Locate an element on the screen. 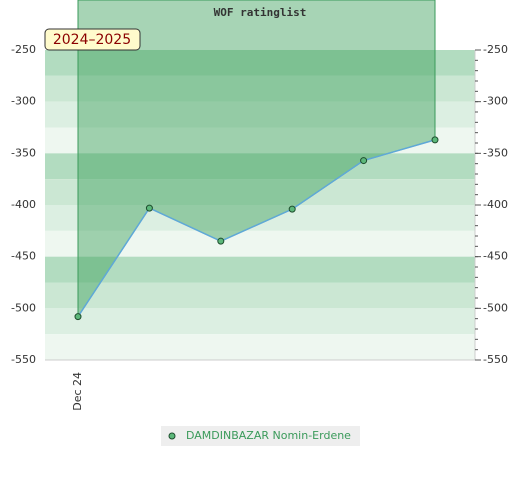  y-tick-label: -250 is located at coordinates (23, 49).